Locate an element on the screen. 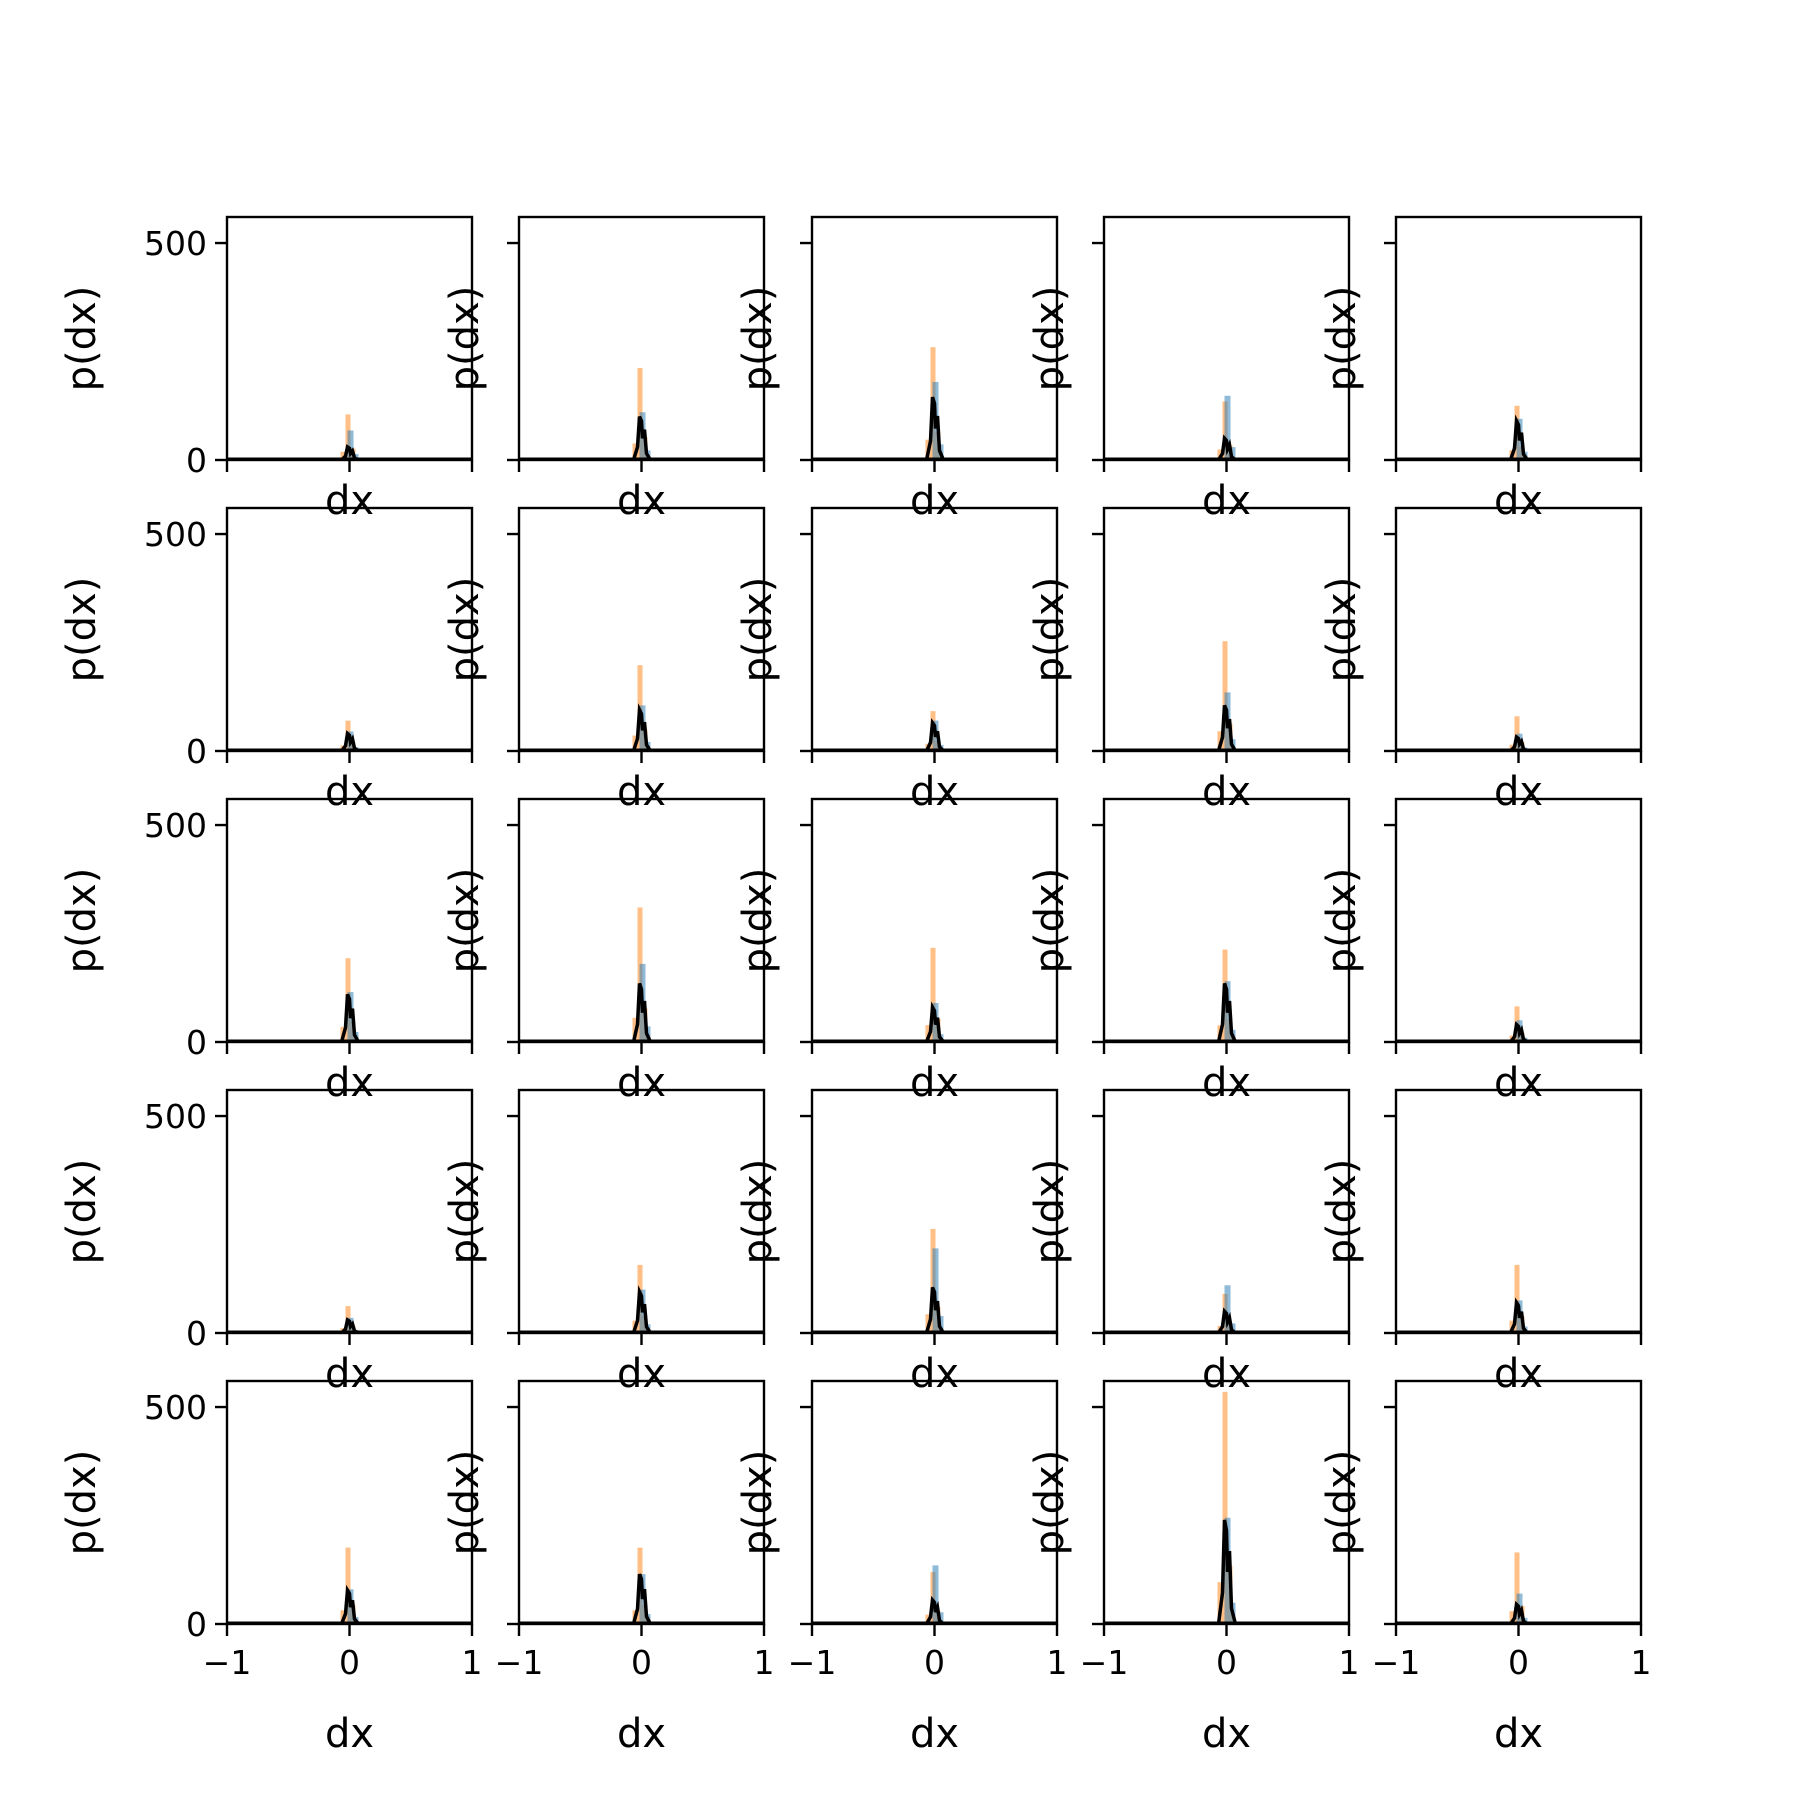 The width and height of the screenshot is (1800, 1800). subplot-3-2: dx p(dx) is located at coordinates (604, 951).